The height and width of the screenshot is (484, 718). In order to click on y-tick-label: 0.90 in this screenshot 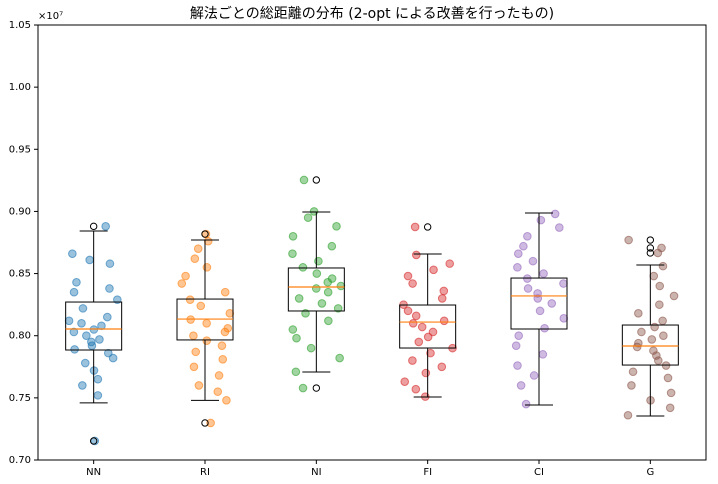, I will do `click(20, 211)`.